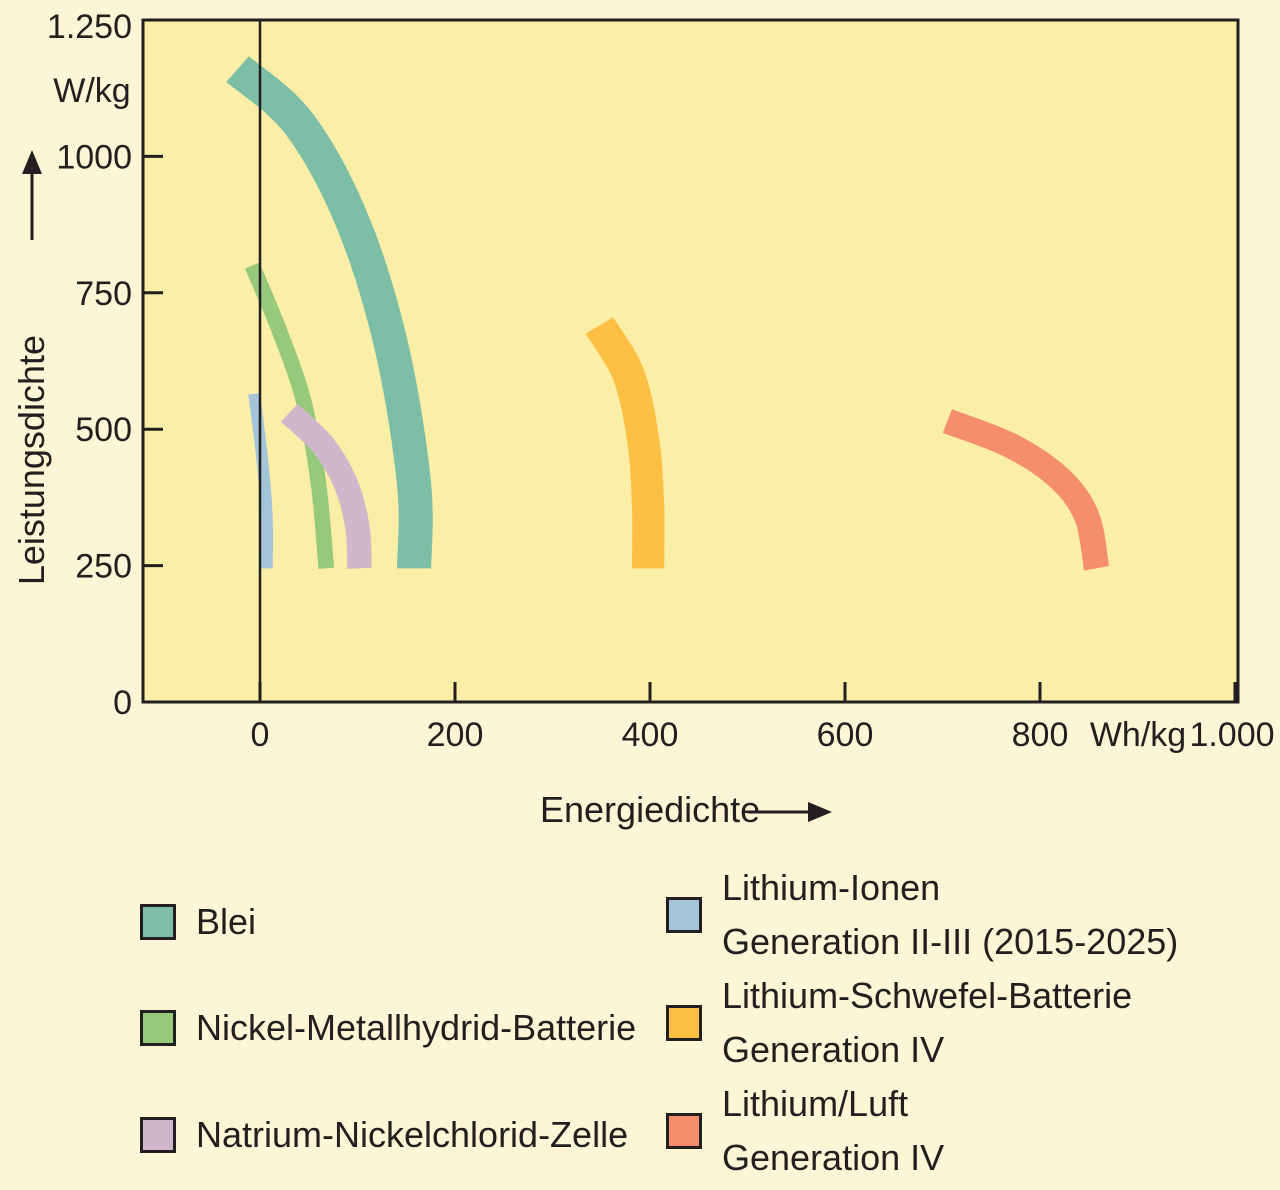 The width and height of the screenshot is (1280, 1190). I want to click on legend-label-line: Nickel-Metallhydrid-Batterie, so click(416, 1027).